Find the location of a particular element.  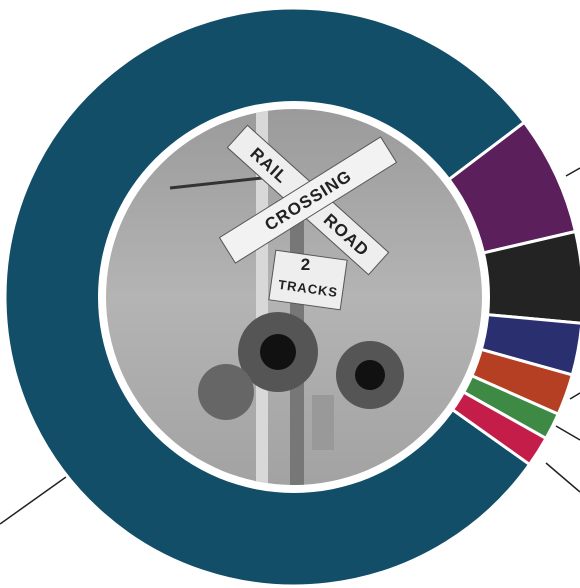

box is located at coordinates (323, 422).